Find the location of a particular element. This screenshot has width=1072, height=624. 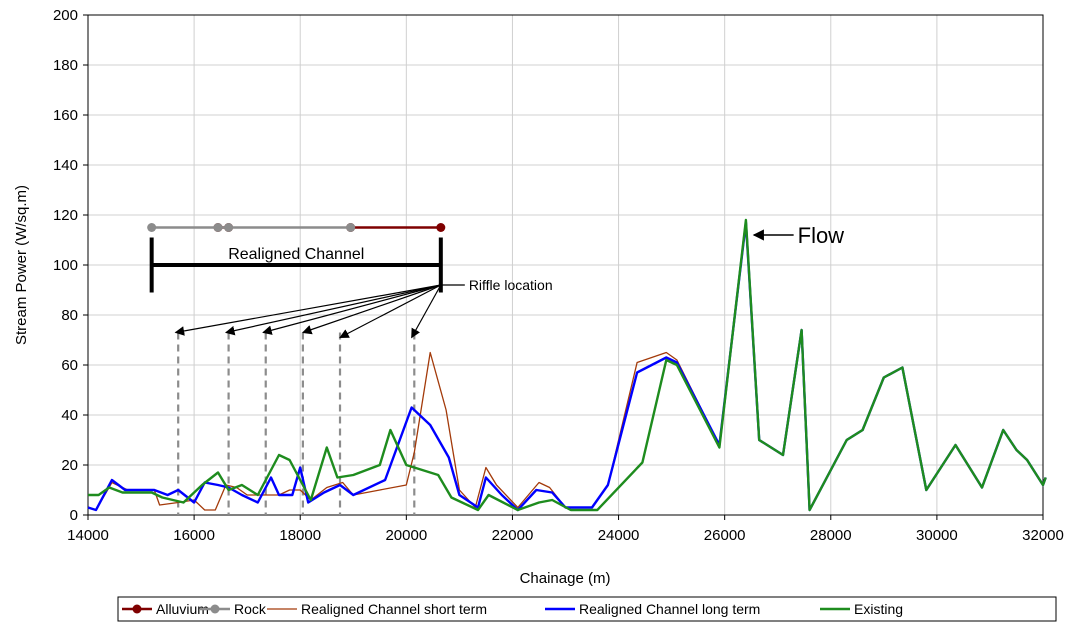

legend-item: Realigned Channel short term is located at coordinates (377, 609).